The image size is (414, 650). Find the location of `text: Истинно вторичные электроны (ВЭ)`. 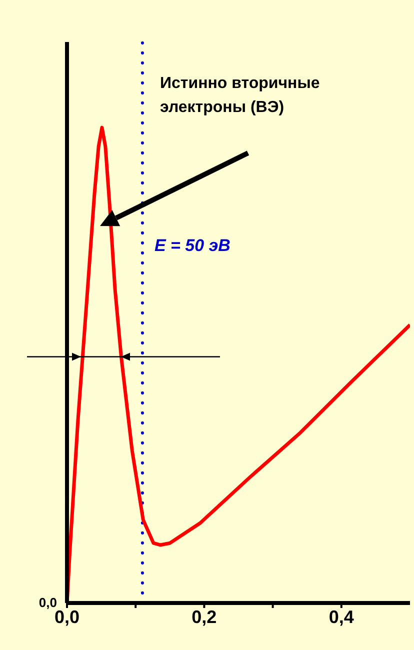

text: Истинно вторичные электроны (ВЭ) is located at coordinates (240, 96).